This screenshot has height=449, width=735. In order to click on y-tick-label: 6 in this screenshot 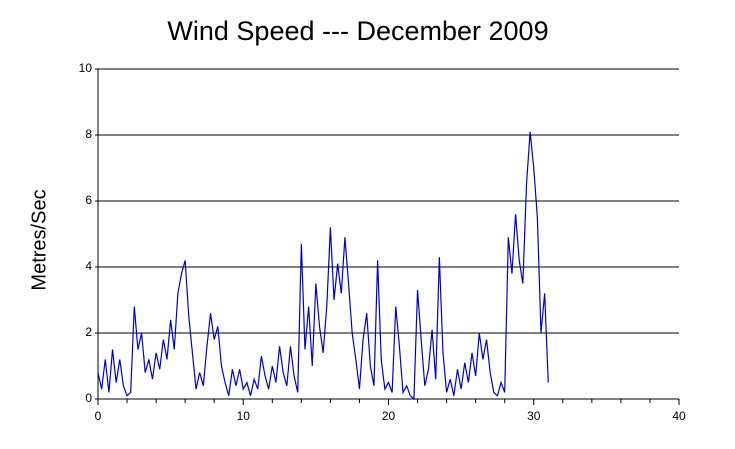, I will do `click(88, 200)`.